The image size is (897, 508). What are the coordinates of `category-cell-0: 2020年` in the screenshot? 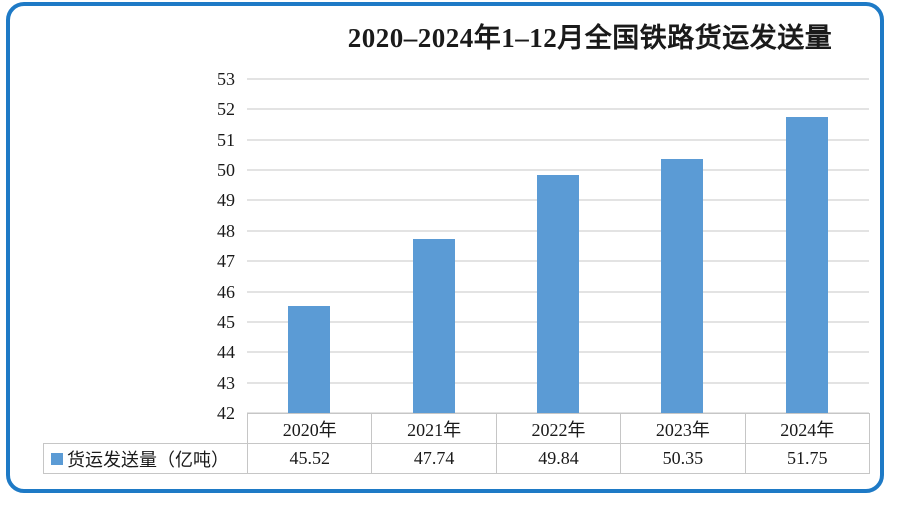 It's located at (309, 428).